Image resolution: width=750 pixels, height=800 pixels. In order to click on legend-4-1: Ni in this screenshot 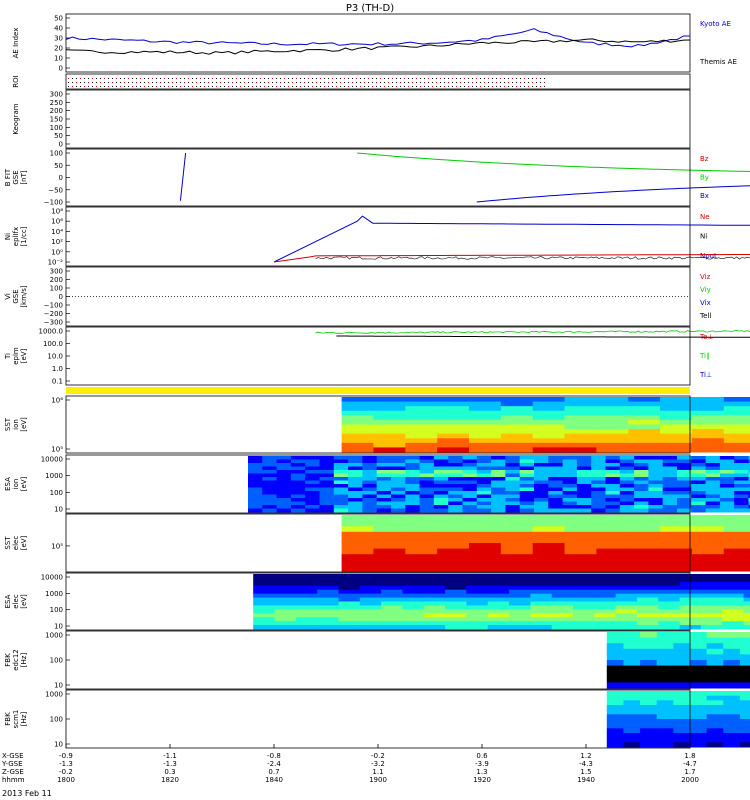, I will do `click(703, 237)`.